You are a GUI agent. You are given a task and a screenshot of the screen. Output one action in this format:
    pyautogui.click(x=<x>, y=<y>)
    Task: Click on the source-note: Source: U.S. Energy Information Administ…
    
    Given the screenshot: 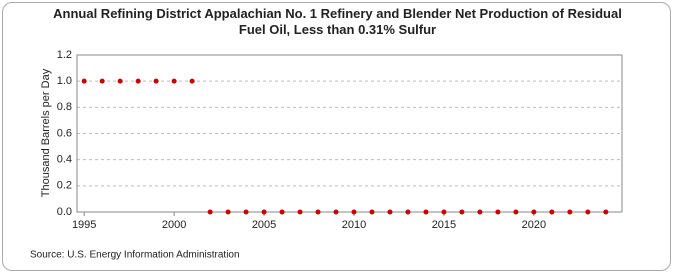 What is the action you would take?
    pyautogui.click(x=135, y=255)
    